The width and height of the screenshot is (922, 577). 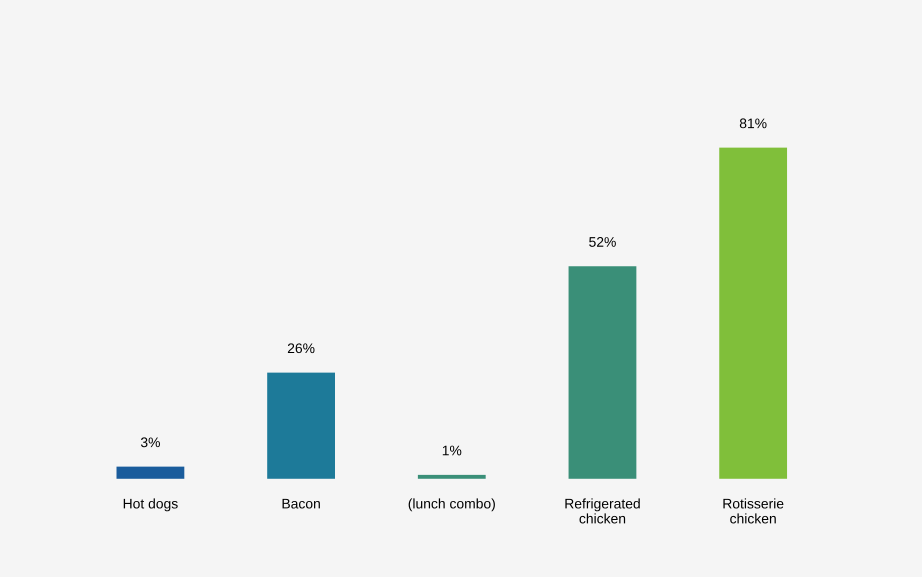 I want to click on data-label: 3%, so click(x=150, y=442).